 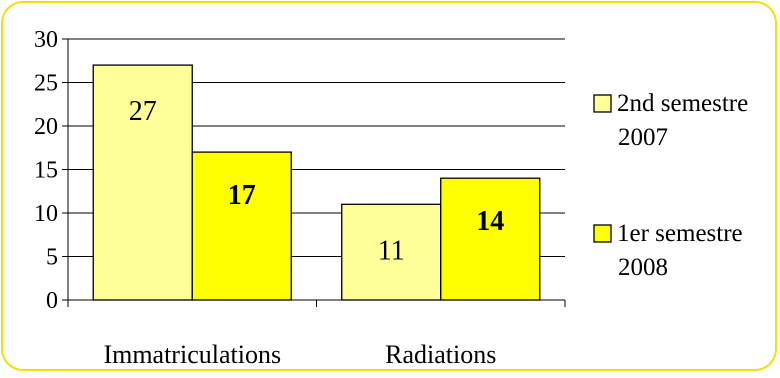 What do you see at coordinates (46, 214) in the screenshot?
I see `y-tick-label: 10` at bounding box center [46, 214].